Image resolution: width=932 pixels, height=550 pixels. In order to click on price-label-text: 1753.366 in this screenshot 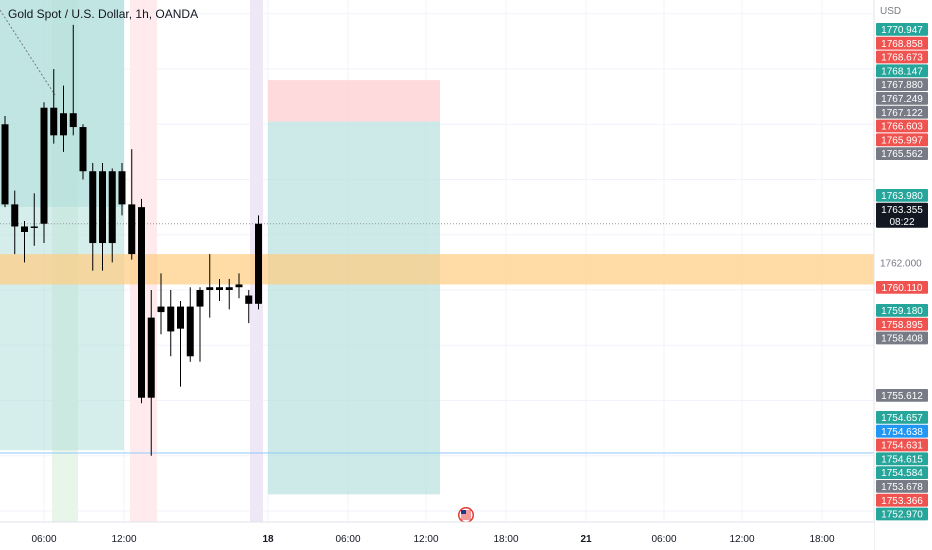, I will do `click(902, 501)`.